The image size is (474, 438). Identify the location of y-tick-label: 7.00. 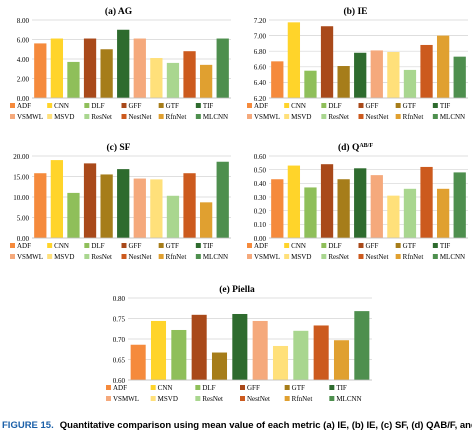
(260, 36).